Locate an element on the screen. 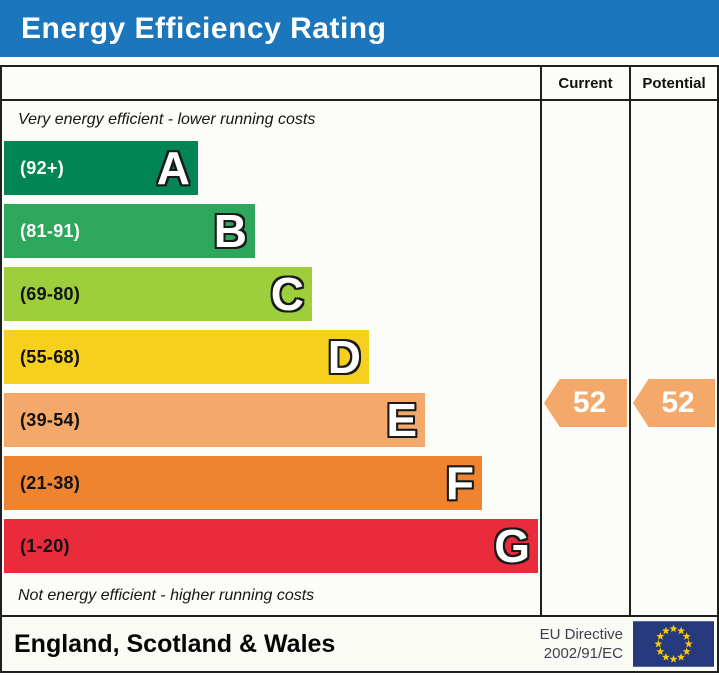 The width and height of the screenshot is (719, 675). band-row-a: (92+) A is located at coordinates (272, 168).